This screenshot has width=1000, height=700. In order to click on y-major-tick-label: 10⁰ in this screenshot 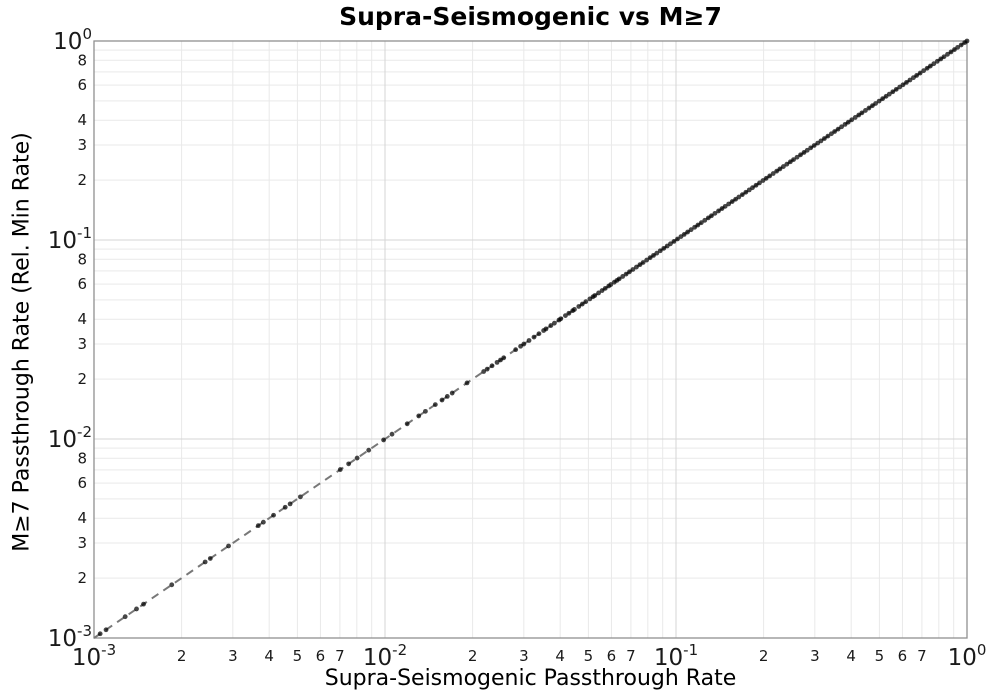, I will do `click(72, 40)`.